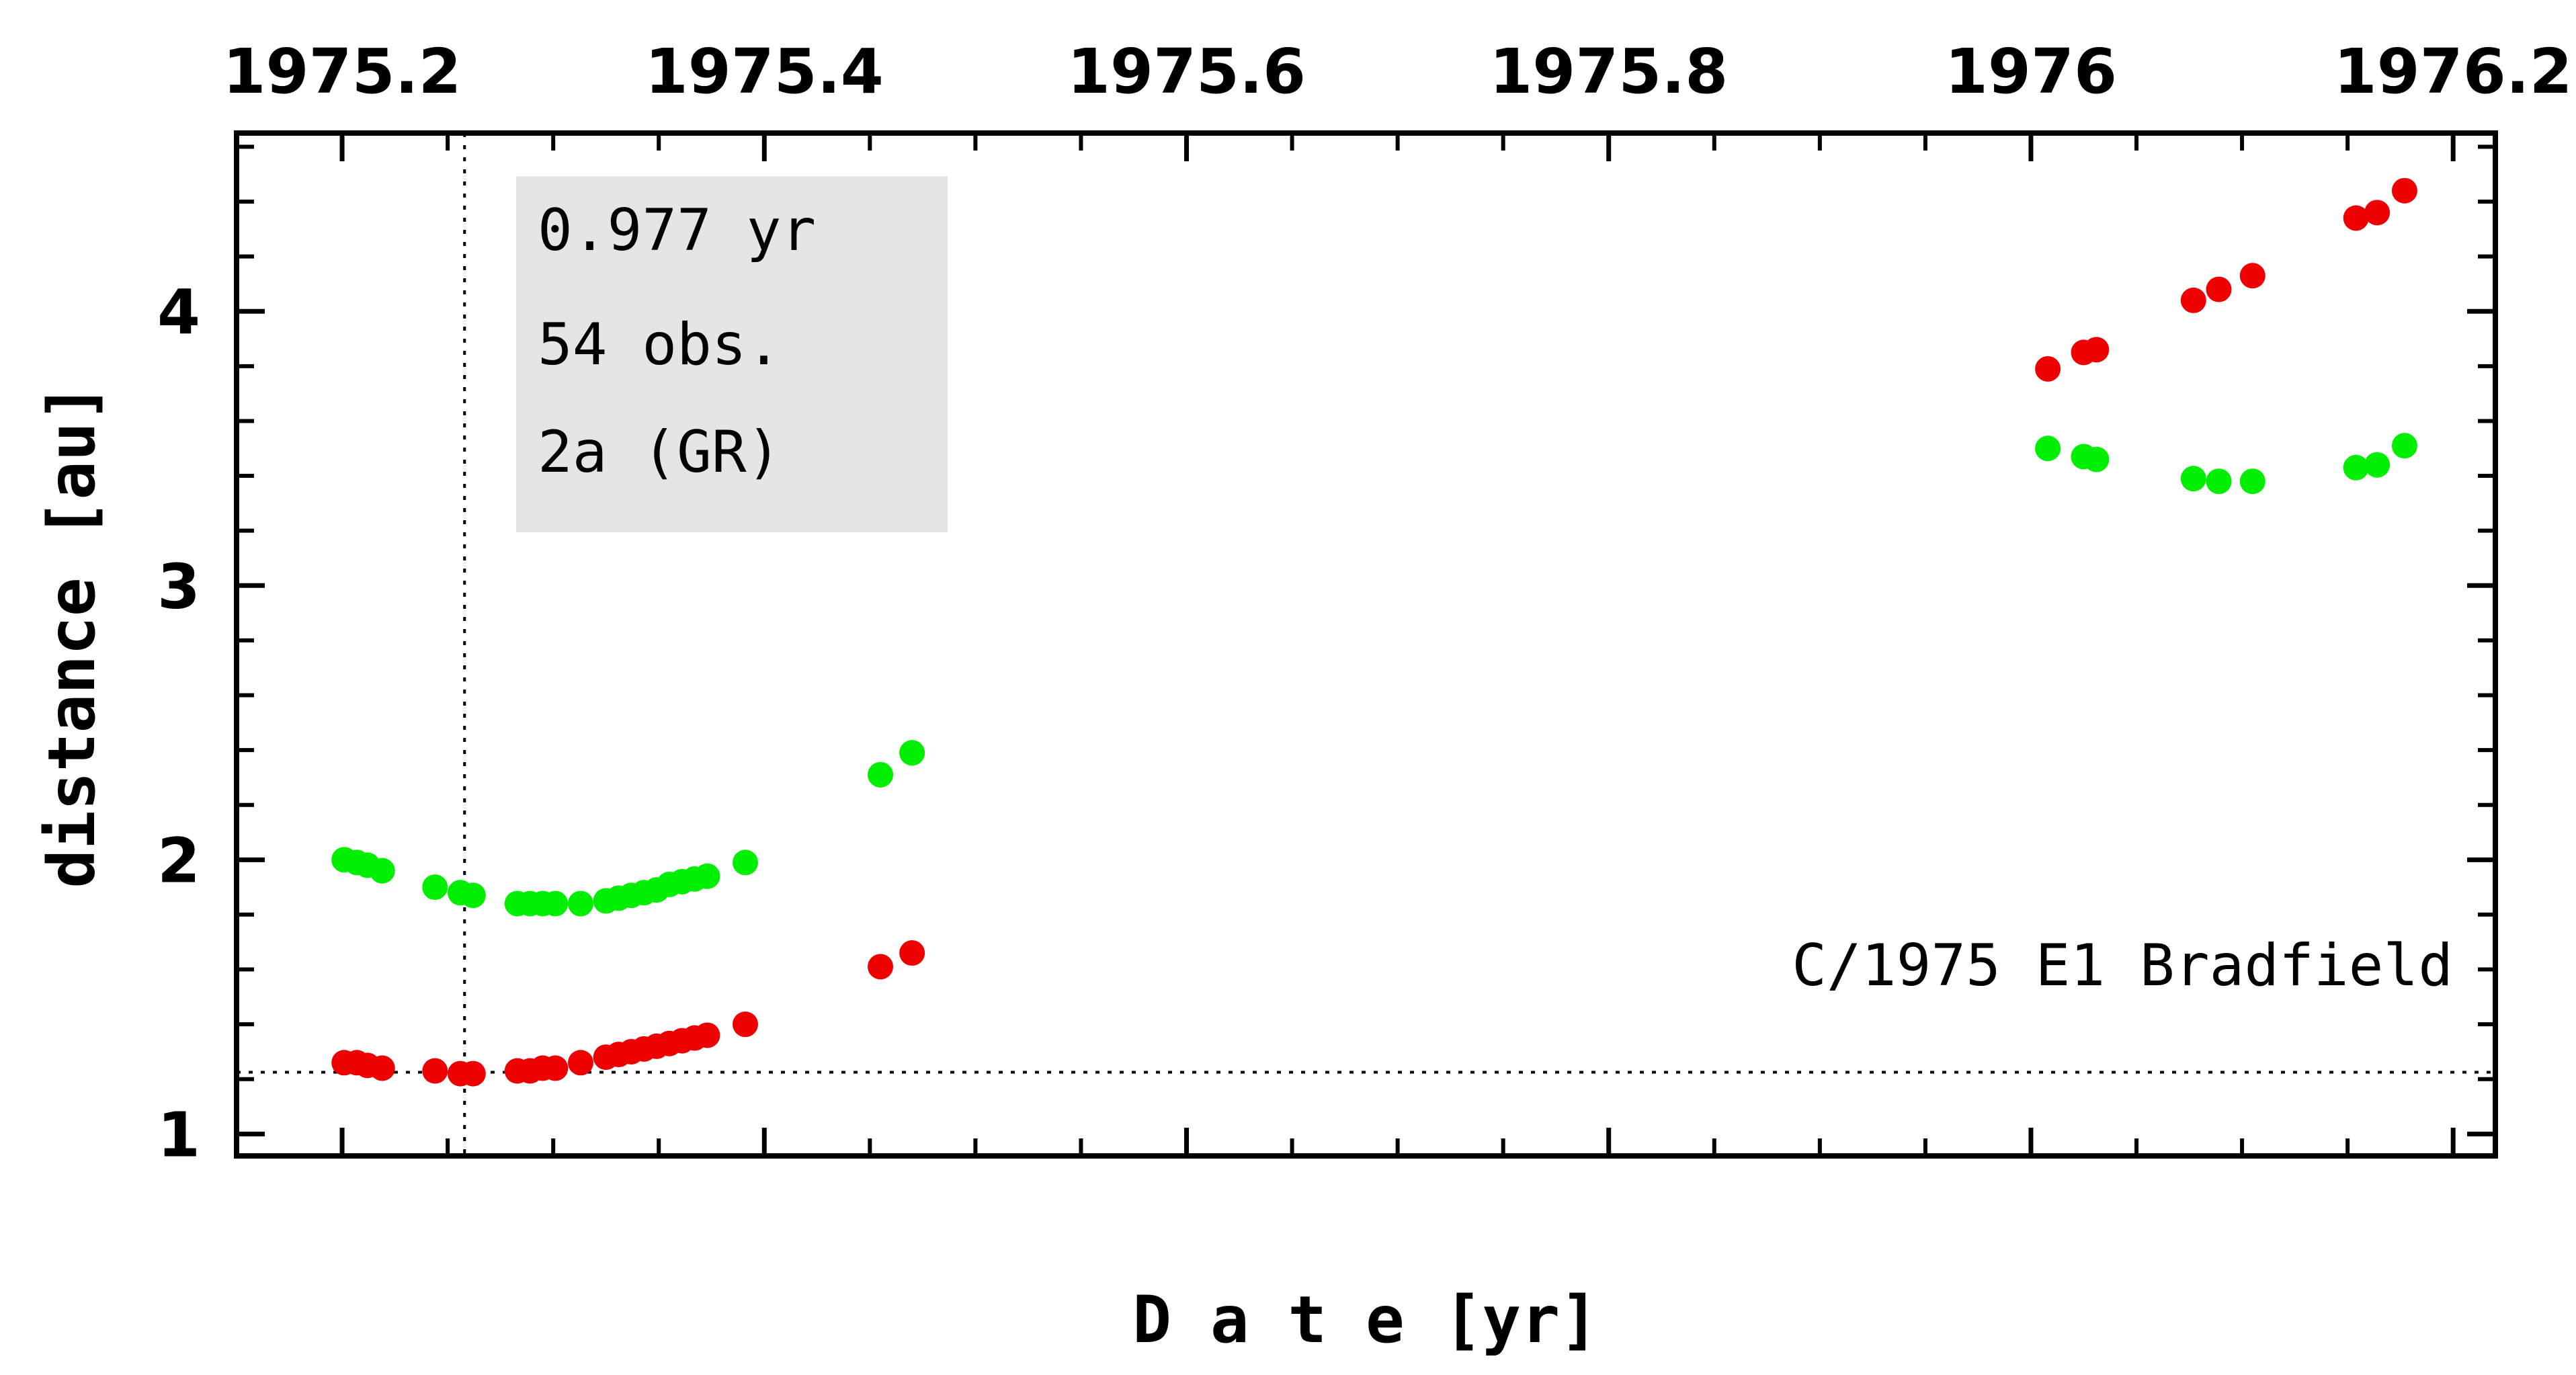 The image size is (2576, 1375). What do you see at coordinates (1608, 72) in the screenshot?
I see `x-tick-label: 1975.8` at bounding box center [1608, 72].